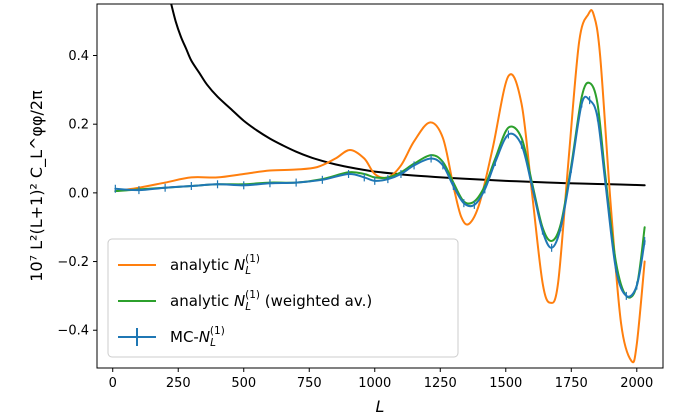 The height and width of the screenshot is (420, 676). Describe the element at coordinates (197, 337) in the screenshot. I see `legend-label-2: MC-NL(1)` at that location.